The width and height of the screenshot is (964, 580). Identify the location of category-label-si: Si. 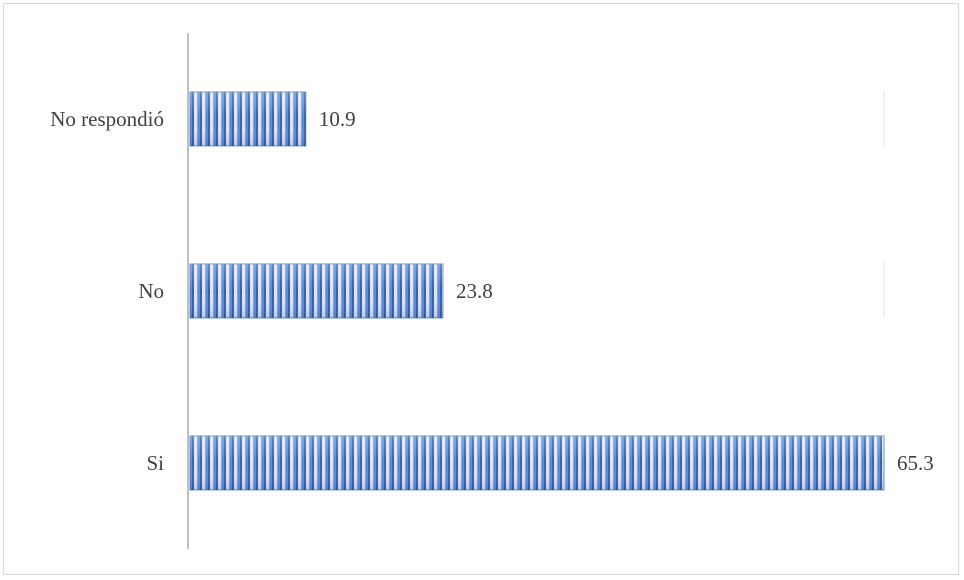
(155, 463).